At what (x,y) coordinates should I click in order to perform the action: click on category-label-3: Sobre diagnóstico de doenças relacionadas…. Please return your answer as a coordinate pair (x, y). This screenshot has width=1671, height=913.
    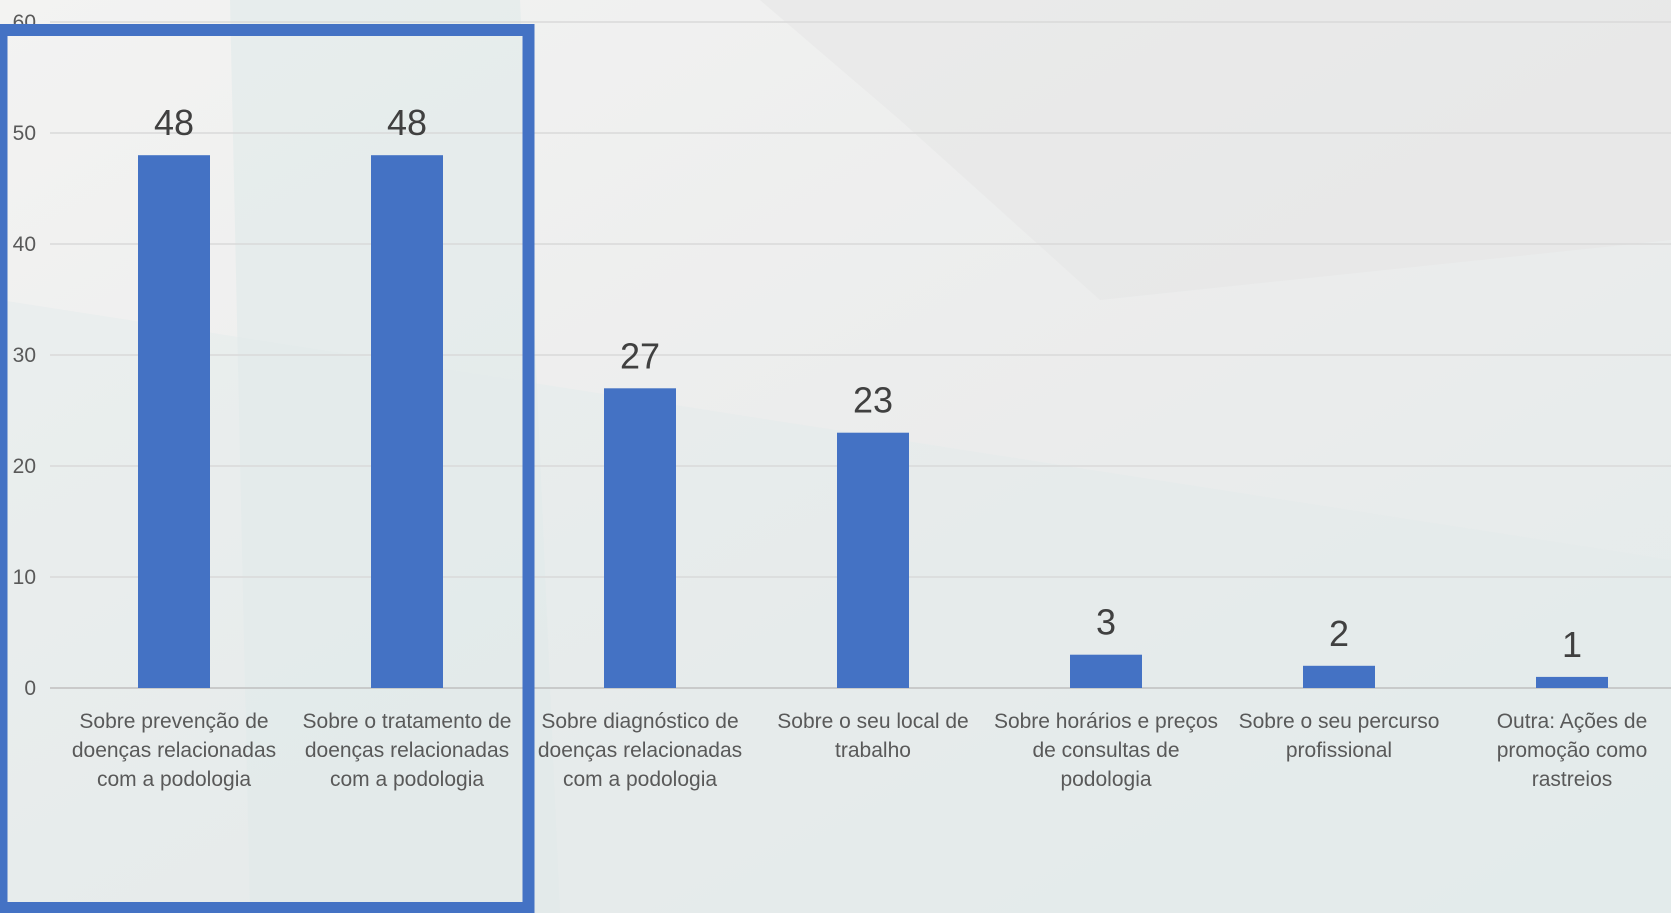
    Looking at the image, I should click on (640, 750).